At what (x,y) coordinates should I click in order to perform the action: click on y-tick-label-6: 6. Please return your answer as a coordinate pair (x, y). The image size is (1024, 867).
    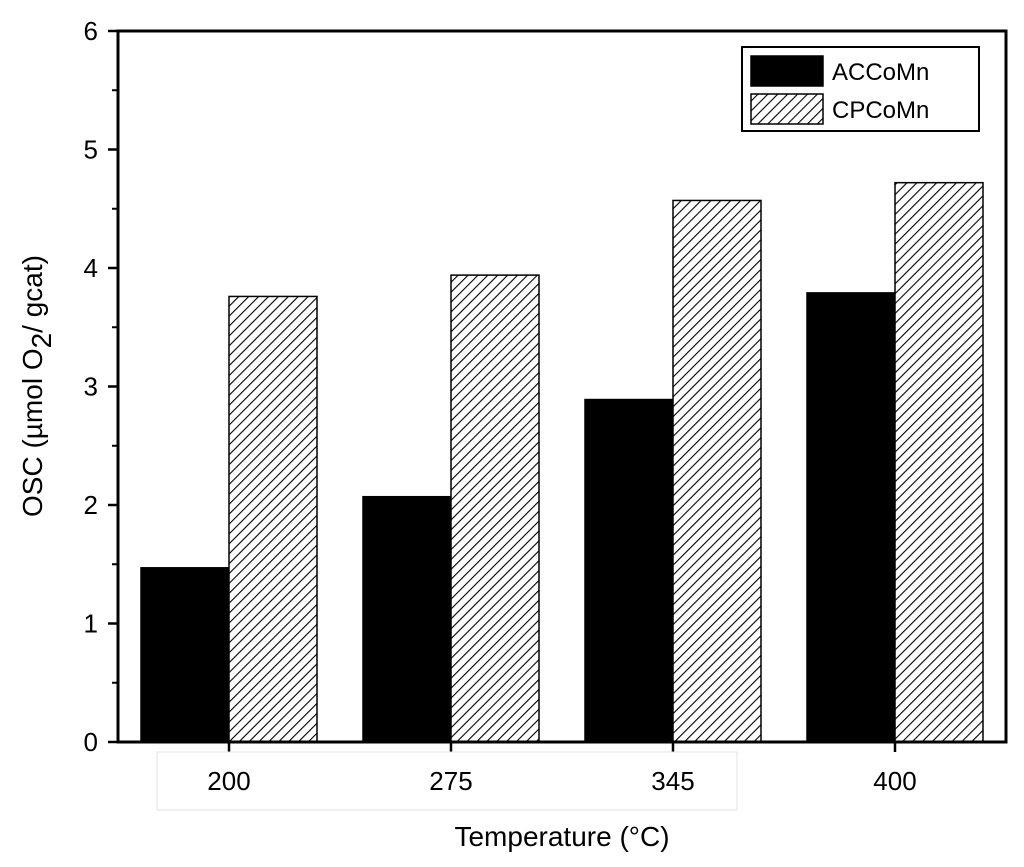
    Looking at the image, I should click on (91, 31).